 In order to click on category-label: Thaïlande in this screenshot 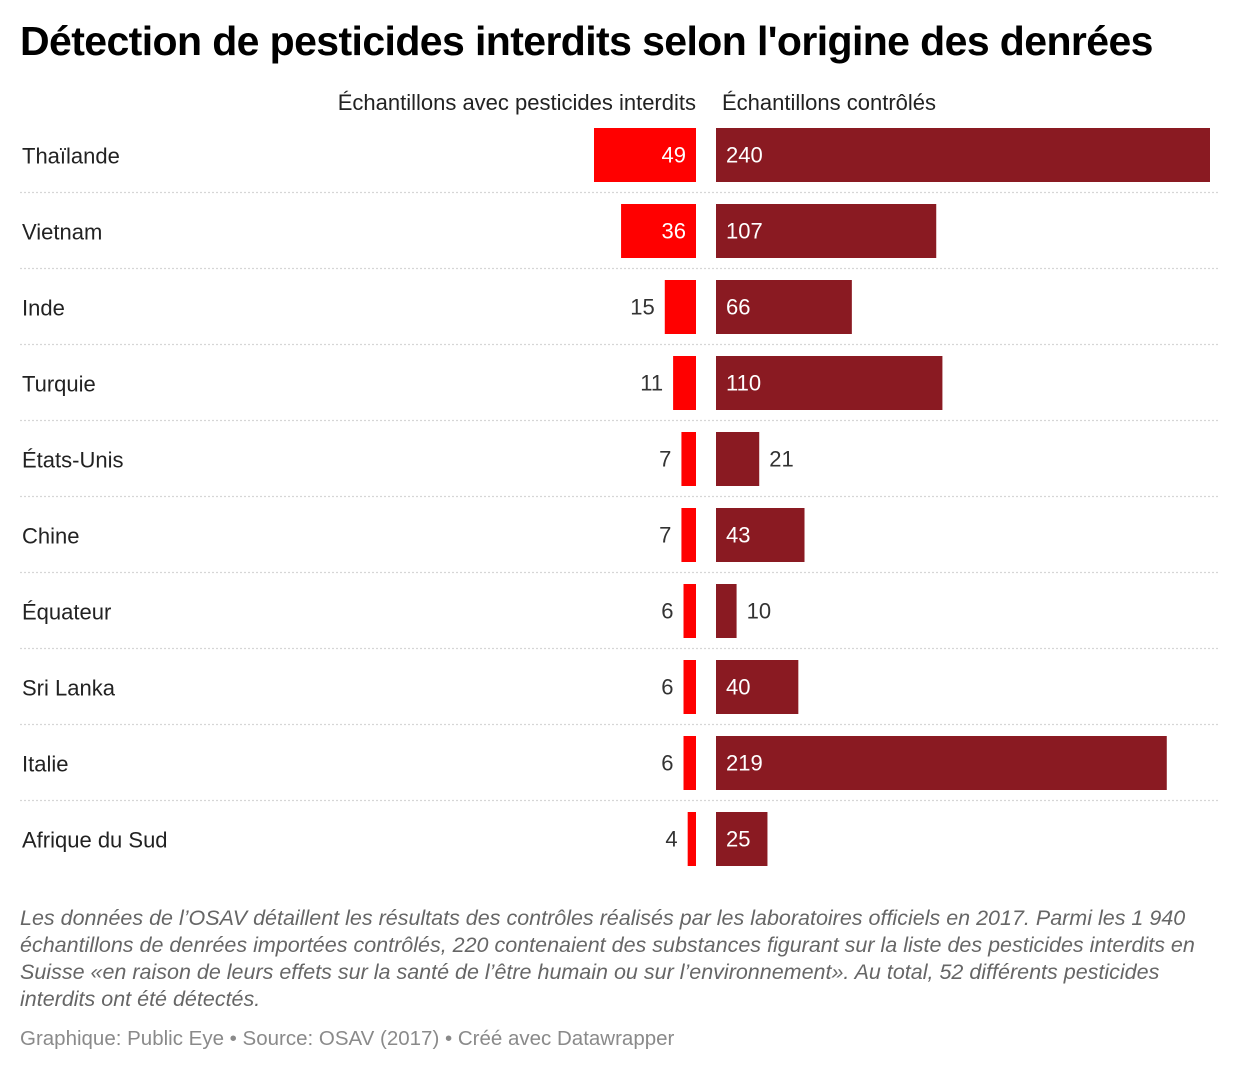, I will do `click(71, 156)`.